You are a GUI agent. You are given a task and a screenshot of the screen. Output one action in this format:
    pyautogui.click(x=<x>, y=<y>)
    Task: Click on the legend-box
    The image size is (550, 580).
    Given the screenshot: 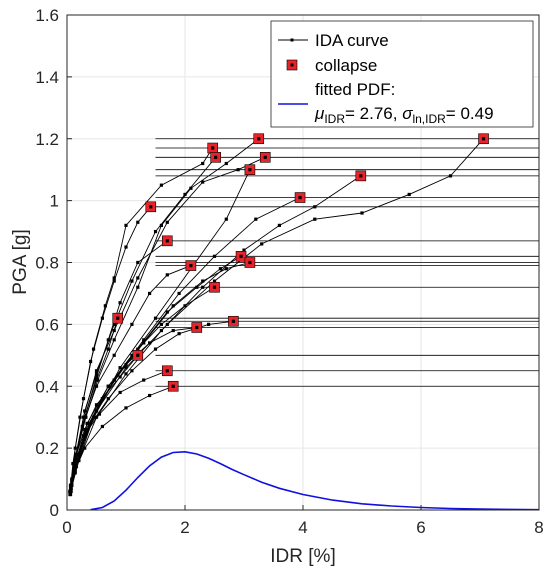 What is the action you would take?
    pyautogui.click(x=402, y=74)
    